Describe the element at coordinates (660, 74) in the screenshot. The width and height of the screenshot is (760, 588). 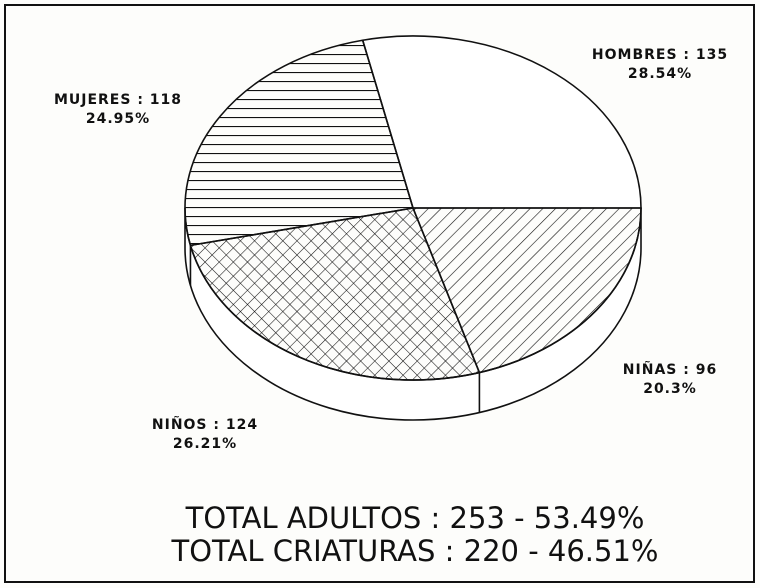
I see `slice-percent: 28.54%` at that location.